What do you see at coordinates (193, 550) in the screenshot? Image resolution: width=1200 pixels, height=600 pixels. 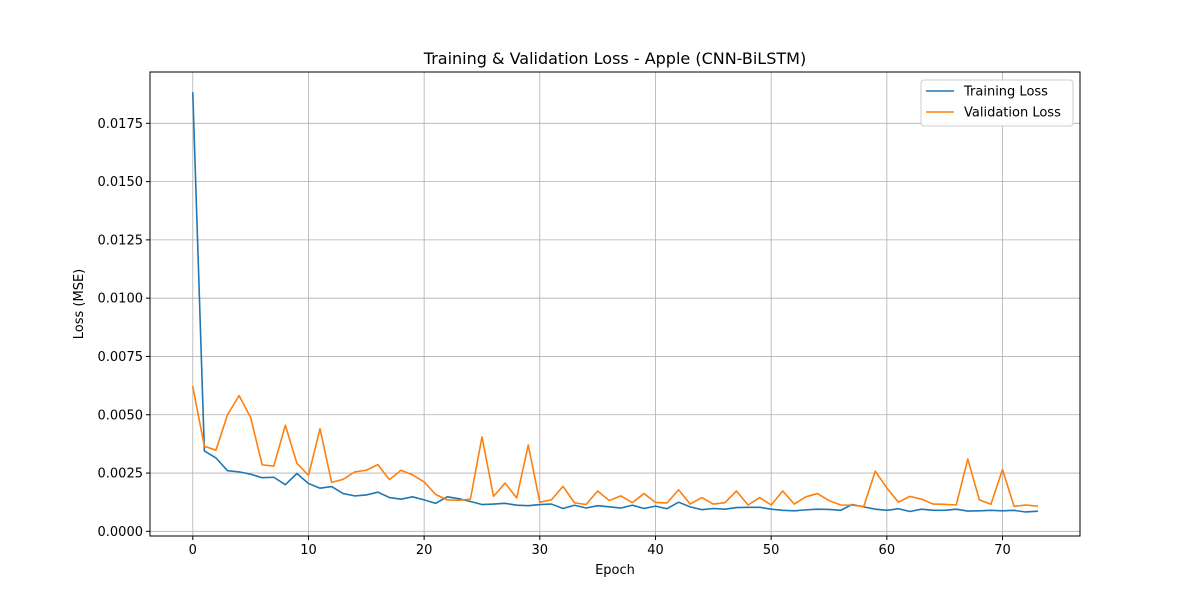 I see `x-tick-label: 0` at bounding box center [193, 550].